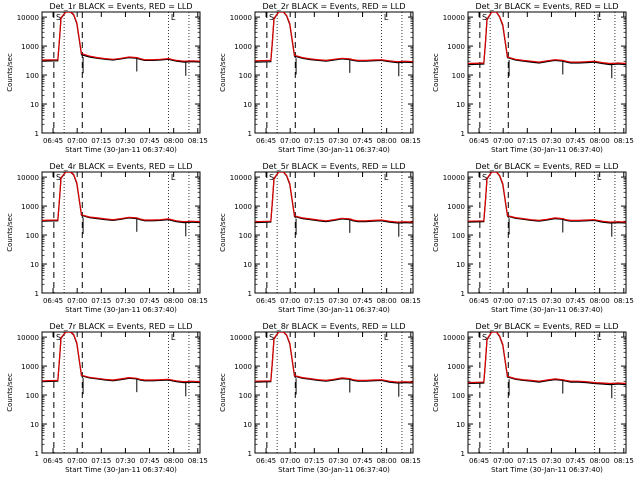  I want to click on chart-title: Det_6r BLACK = Events, RED = LLD, so click(546, 166).